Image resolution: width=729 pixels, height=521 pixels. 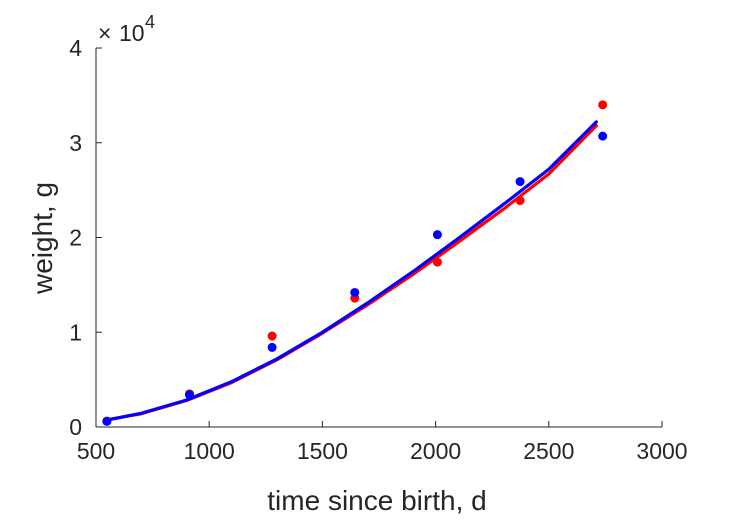 I want to click on y-tick-label: 2, so click(x=75, y=238).